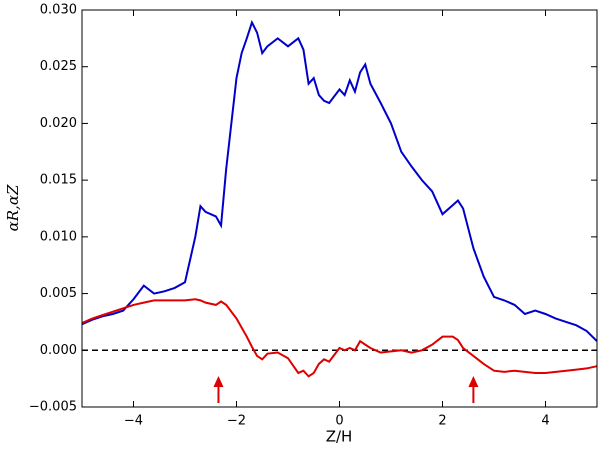 The width and height of the screenshot is (600, 453). Describe the element at coordinates (58, 180) in the screenshot. I see `y-tick-label: 0.015` at that location.